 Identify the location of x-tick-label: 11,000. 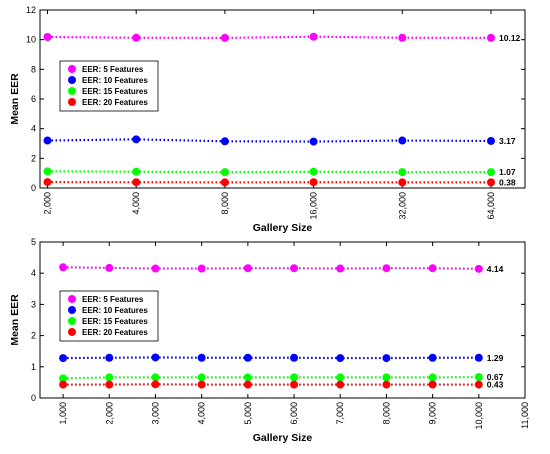
(525, 415).